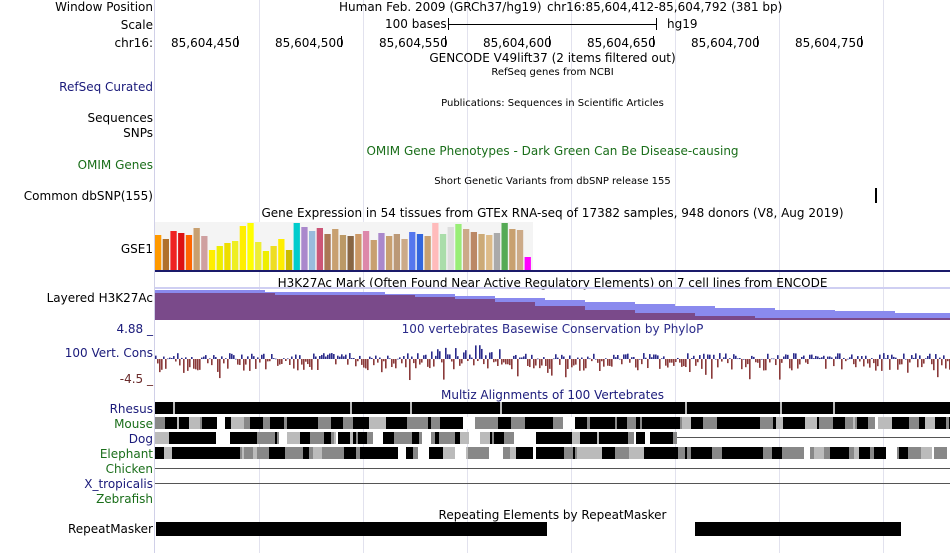  I want to click on multiz-rhesus-label: Rhesus, so click(131, 409).